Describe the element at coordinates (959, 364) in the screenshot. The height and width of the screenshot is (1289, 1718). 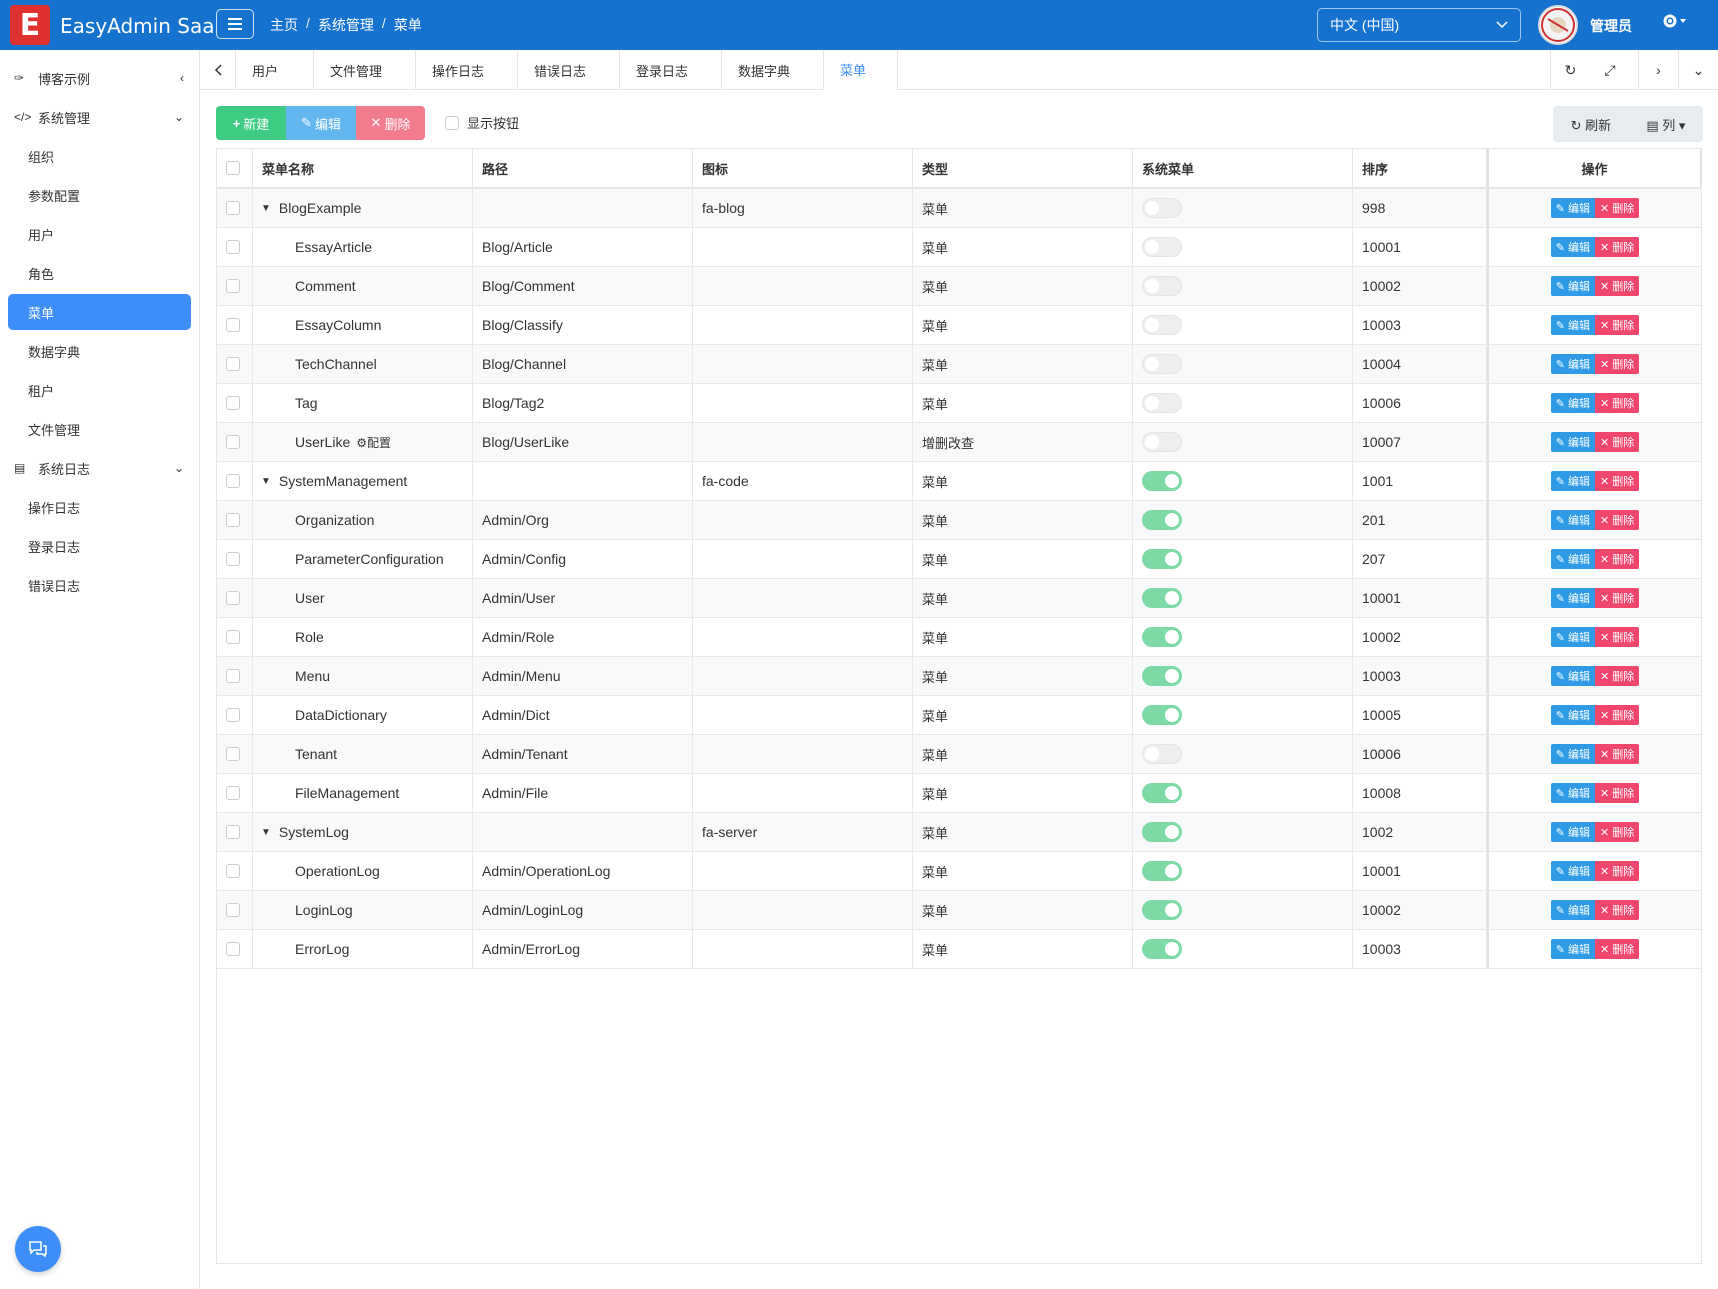
I see `table-row: TechChannel Blog/Channel 菜单 10004 ✎ 编辑 ✕ 删除` at that location.